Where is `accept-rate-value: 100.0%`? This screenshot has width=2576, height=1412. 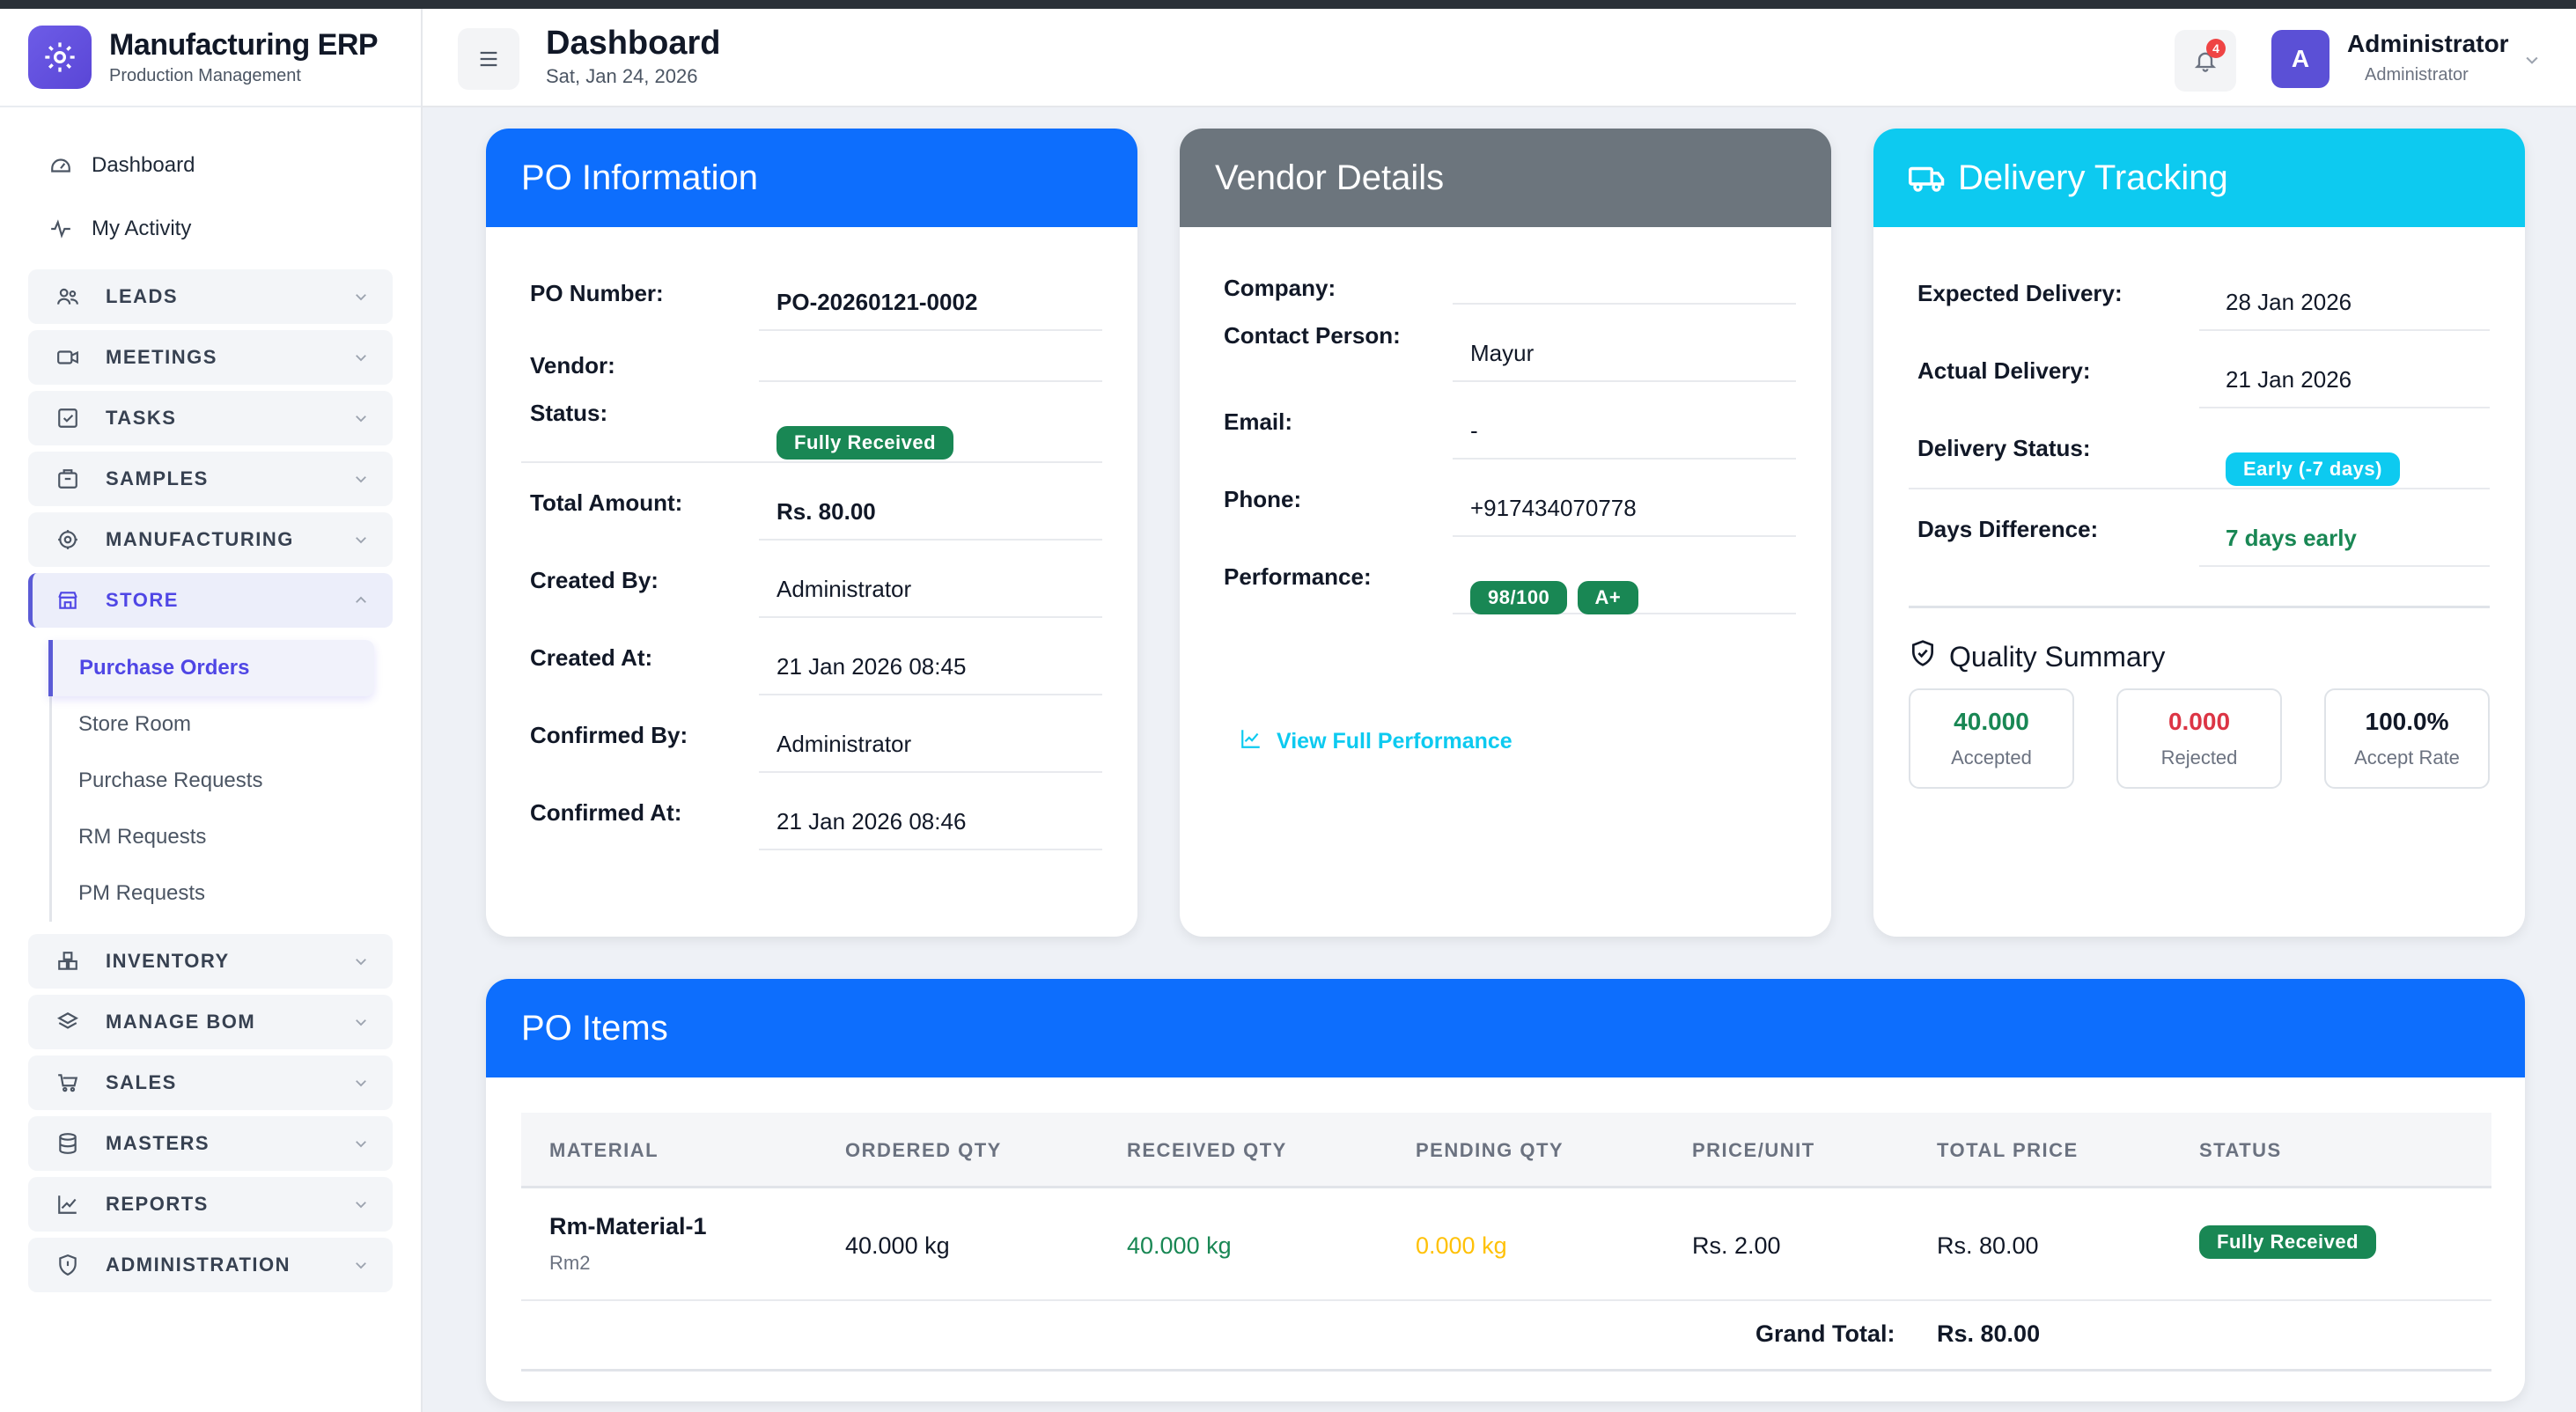 accept-rate-value: 100.0% is located at coordinates (2407, 721).